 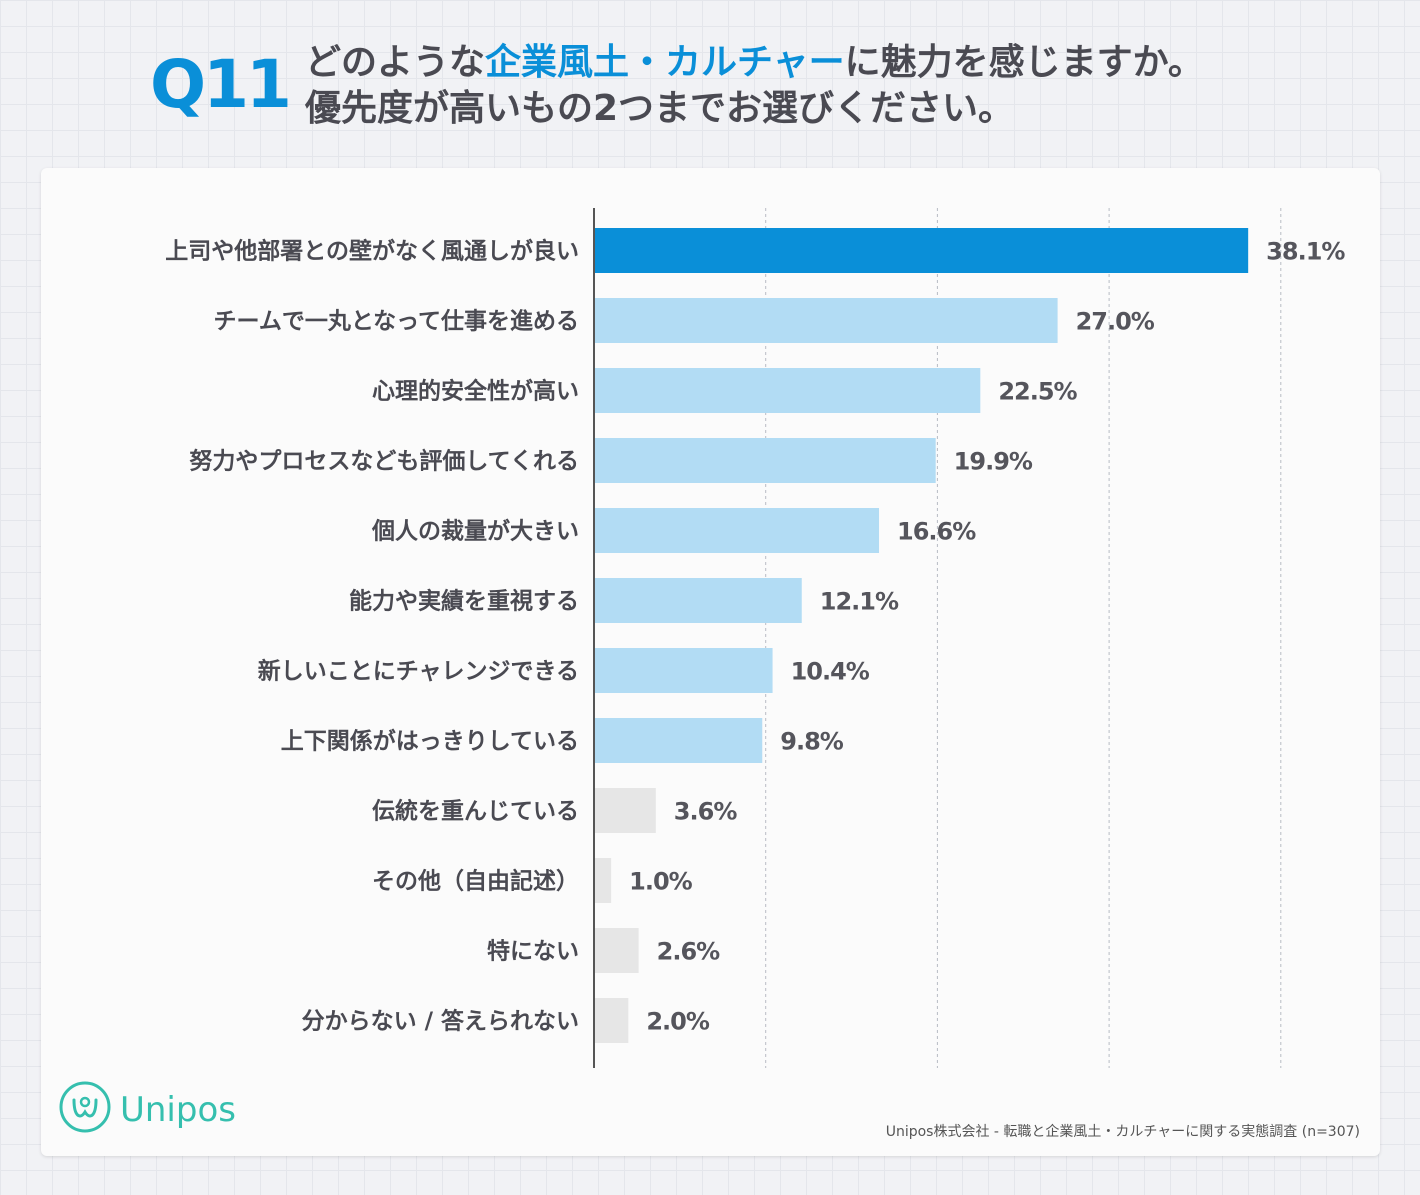 What do you see at coordinates (221, 84) in the screenshot?
I see `question-number: Q11` at bounding box center [221, 84].